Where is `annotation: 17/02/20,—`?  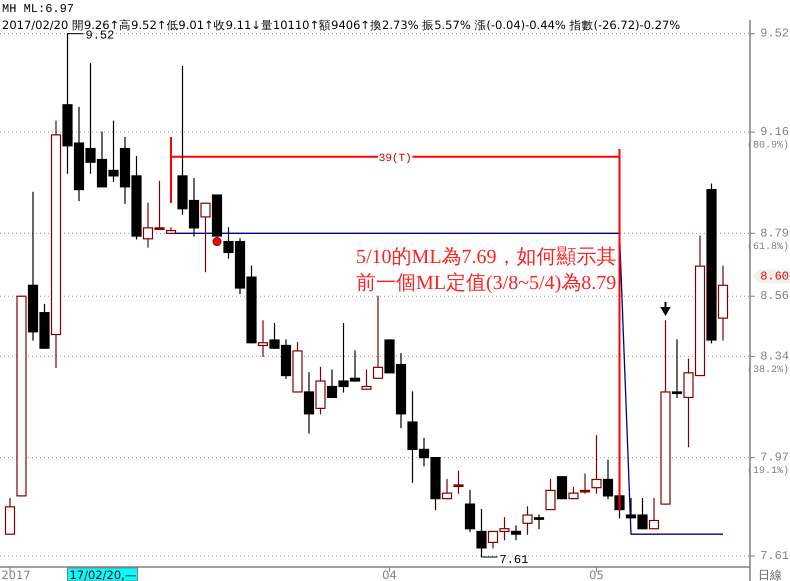 annotation: 17/02/20,— is located at coordinates (103, 574).